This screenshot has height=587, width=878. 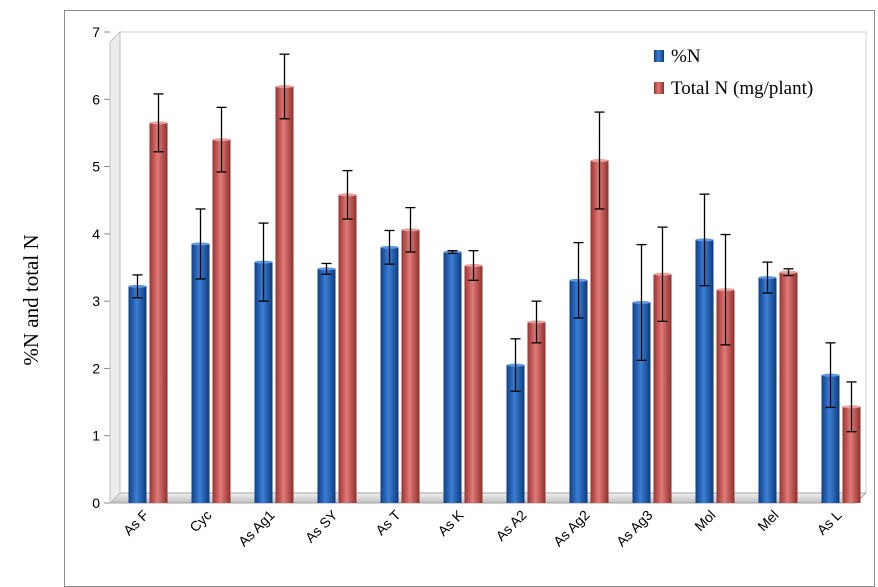 What do you see at coordinates (115, 267) in the screenshot?
I see `plot-side-wall` at bounding box center [115, 267].